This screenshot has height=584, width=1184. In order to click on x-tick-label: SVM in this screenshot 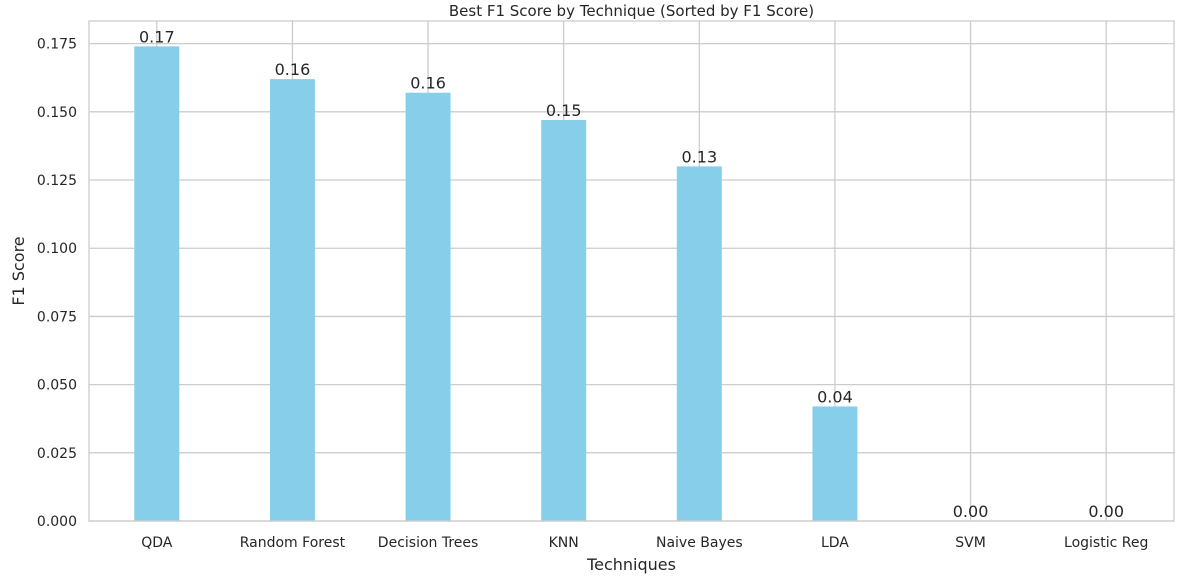, I will do `click(970, 543)`.